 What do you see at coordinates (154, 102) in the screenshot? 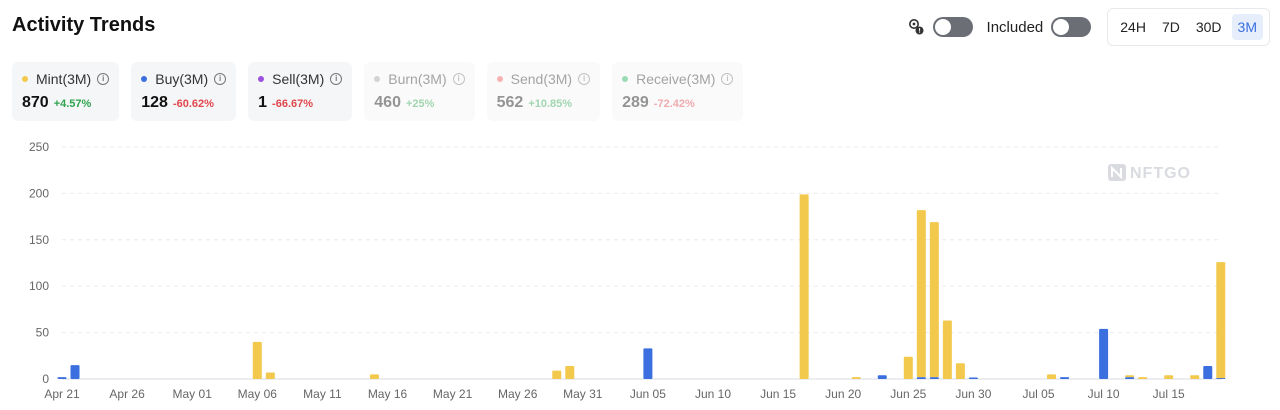
I see `metric-value: 128` at bounding box center [154, 102].